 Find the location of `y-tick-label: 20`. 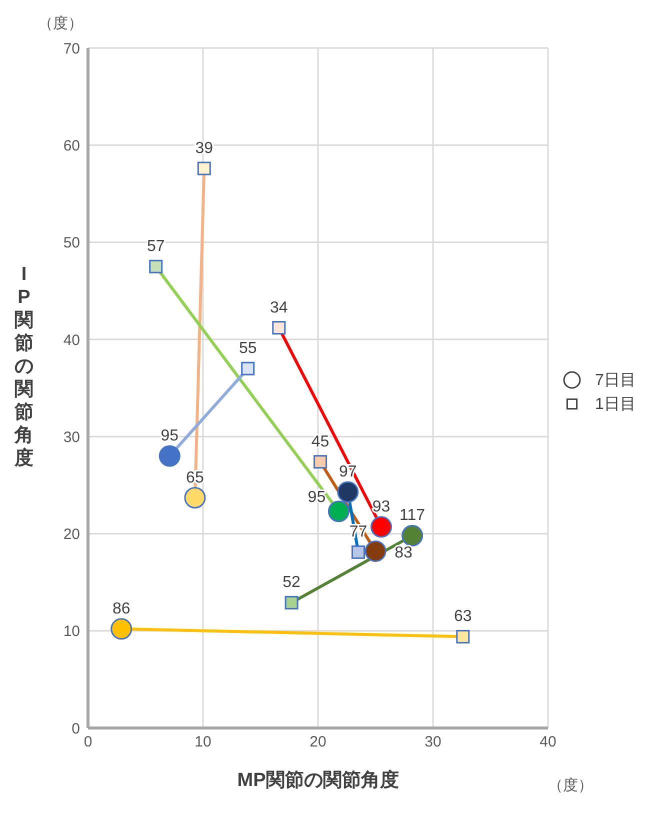

y-tick-label: 20 is located at coordinates (71, 535).